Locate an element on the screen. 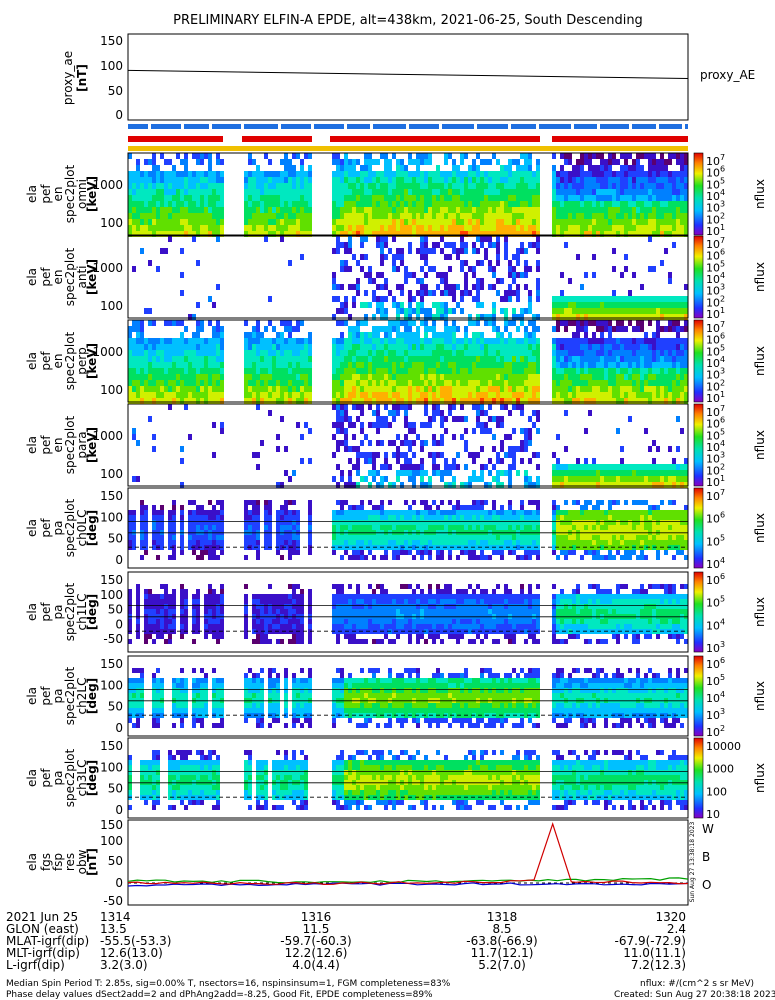  colorbar-tick-exponent: 2 is located at coordinates (722, 382).